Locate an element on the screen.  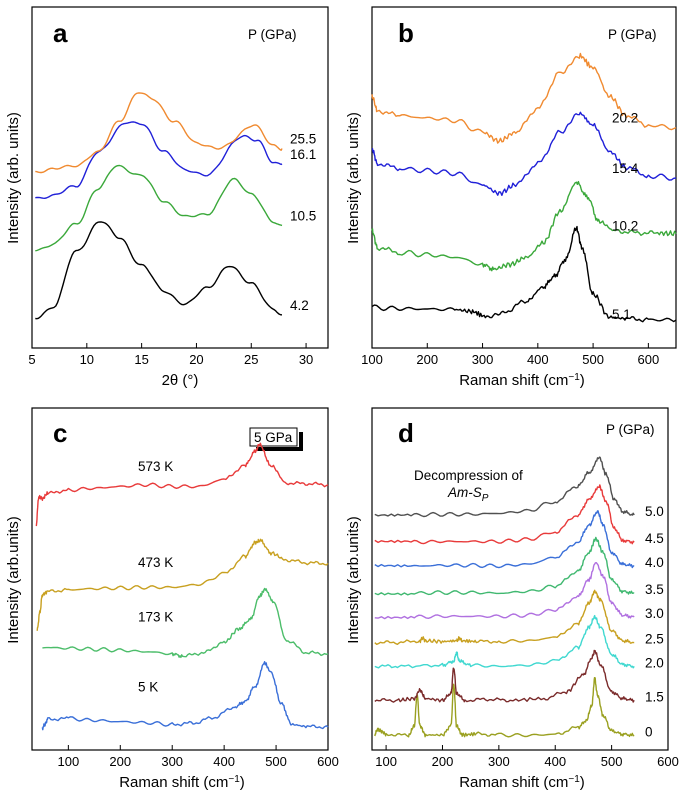
series-label: 25.5 is located at coordinates (303, 139).